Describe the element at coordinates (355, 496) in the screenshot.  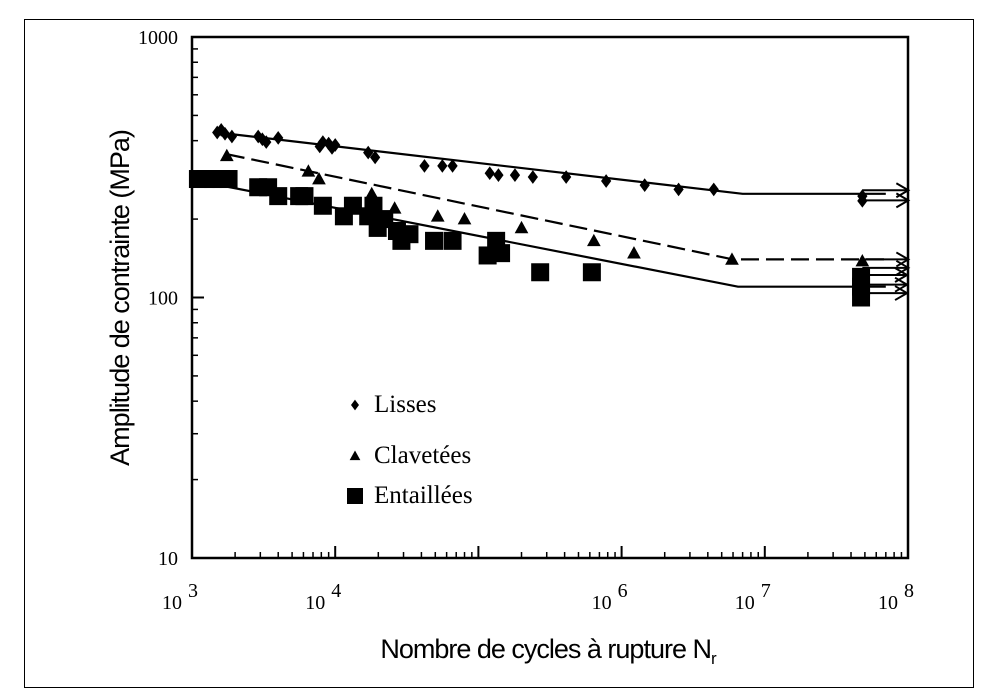
I see `legend-marker-square` at that location.